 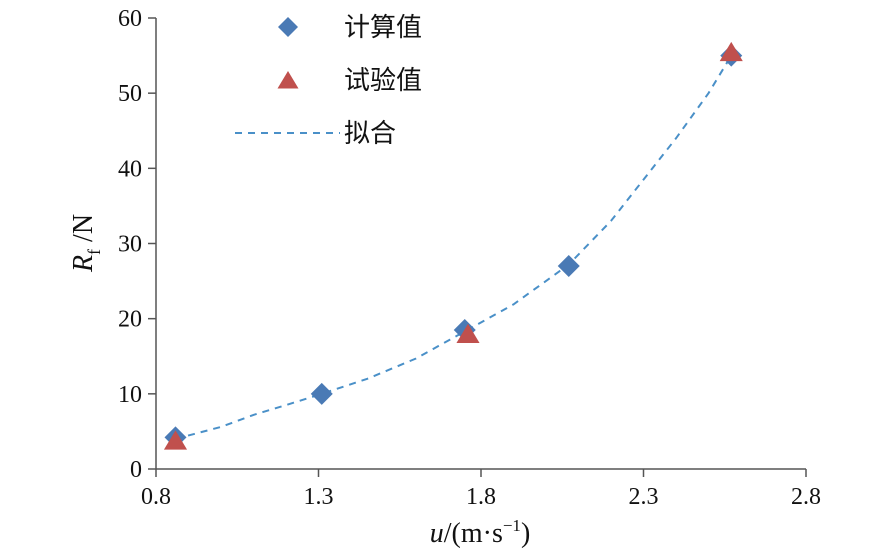 I want to click on y-axis-title-var: R, so click(x=83, y=264).